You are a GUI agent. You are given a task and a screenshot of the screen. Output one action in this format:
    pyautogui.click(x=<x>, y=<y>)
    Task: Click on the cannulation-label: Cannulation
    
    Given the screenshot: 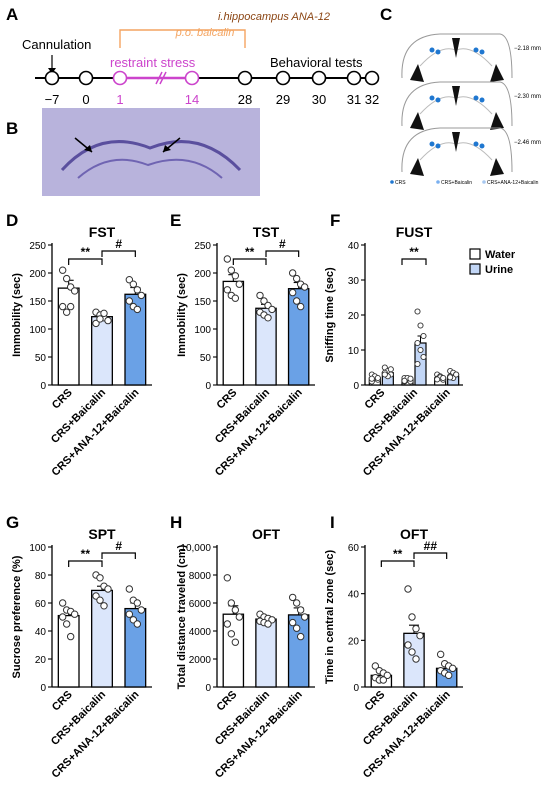 What is the action you would take?
    pyautogui.click(x=56, y=44)
    